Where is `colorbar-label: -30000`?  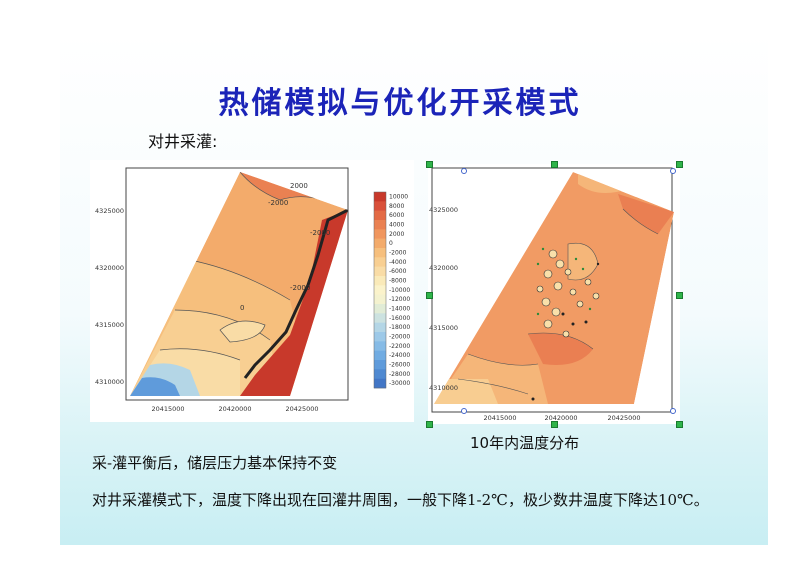
colorbar-label: -30000 is located at coordinates (399, 383).